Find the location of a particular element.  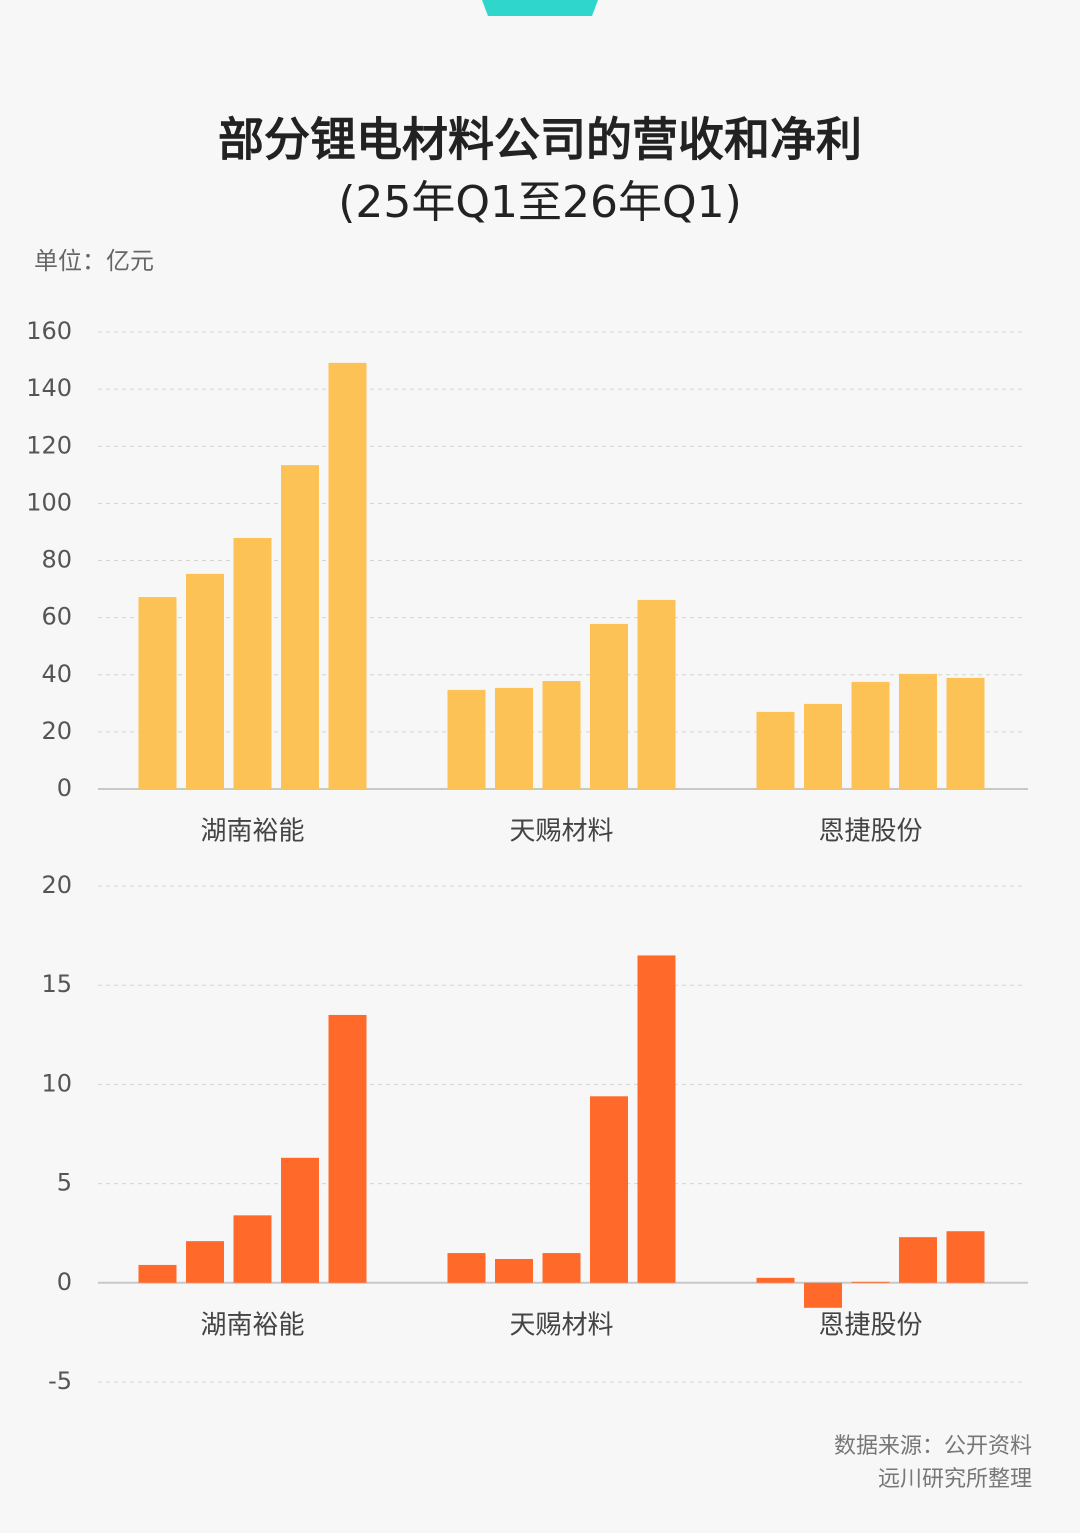

y-tick-label: 160 is located at coordinates (49, 331).